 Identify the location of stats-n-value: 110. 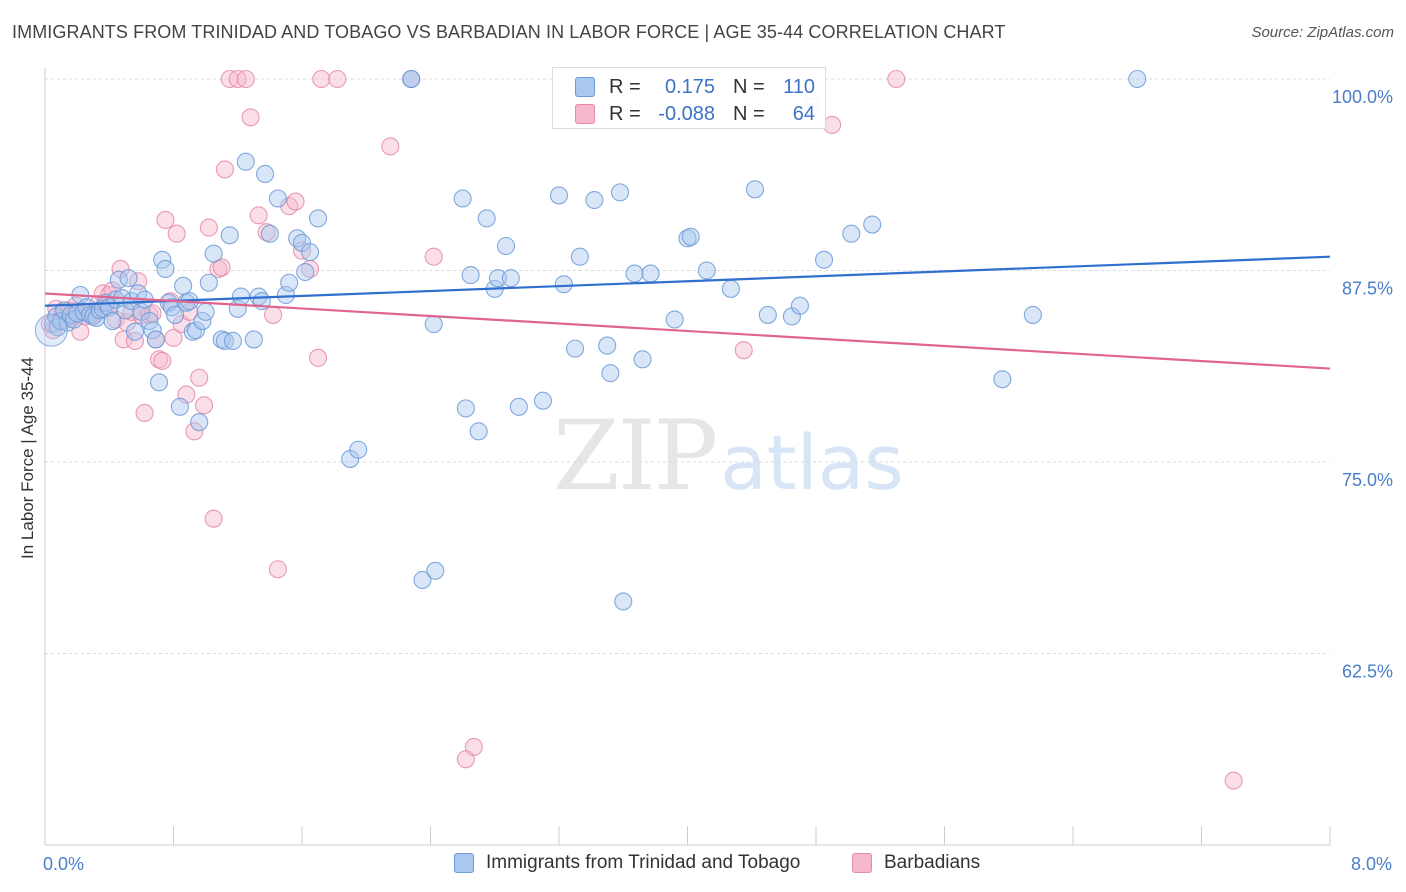
(799, 86).